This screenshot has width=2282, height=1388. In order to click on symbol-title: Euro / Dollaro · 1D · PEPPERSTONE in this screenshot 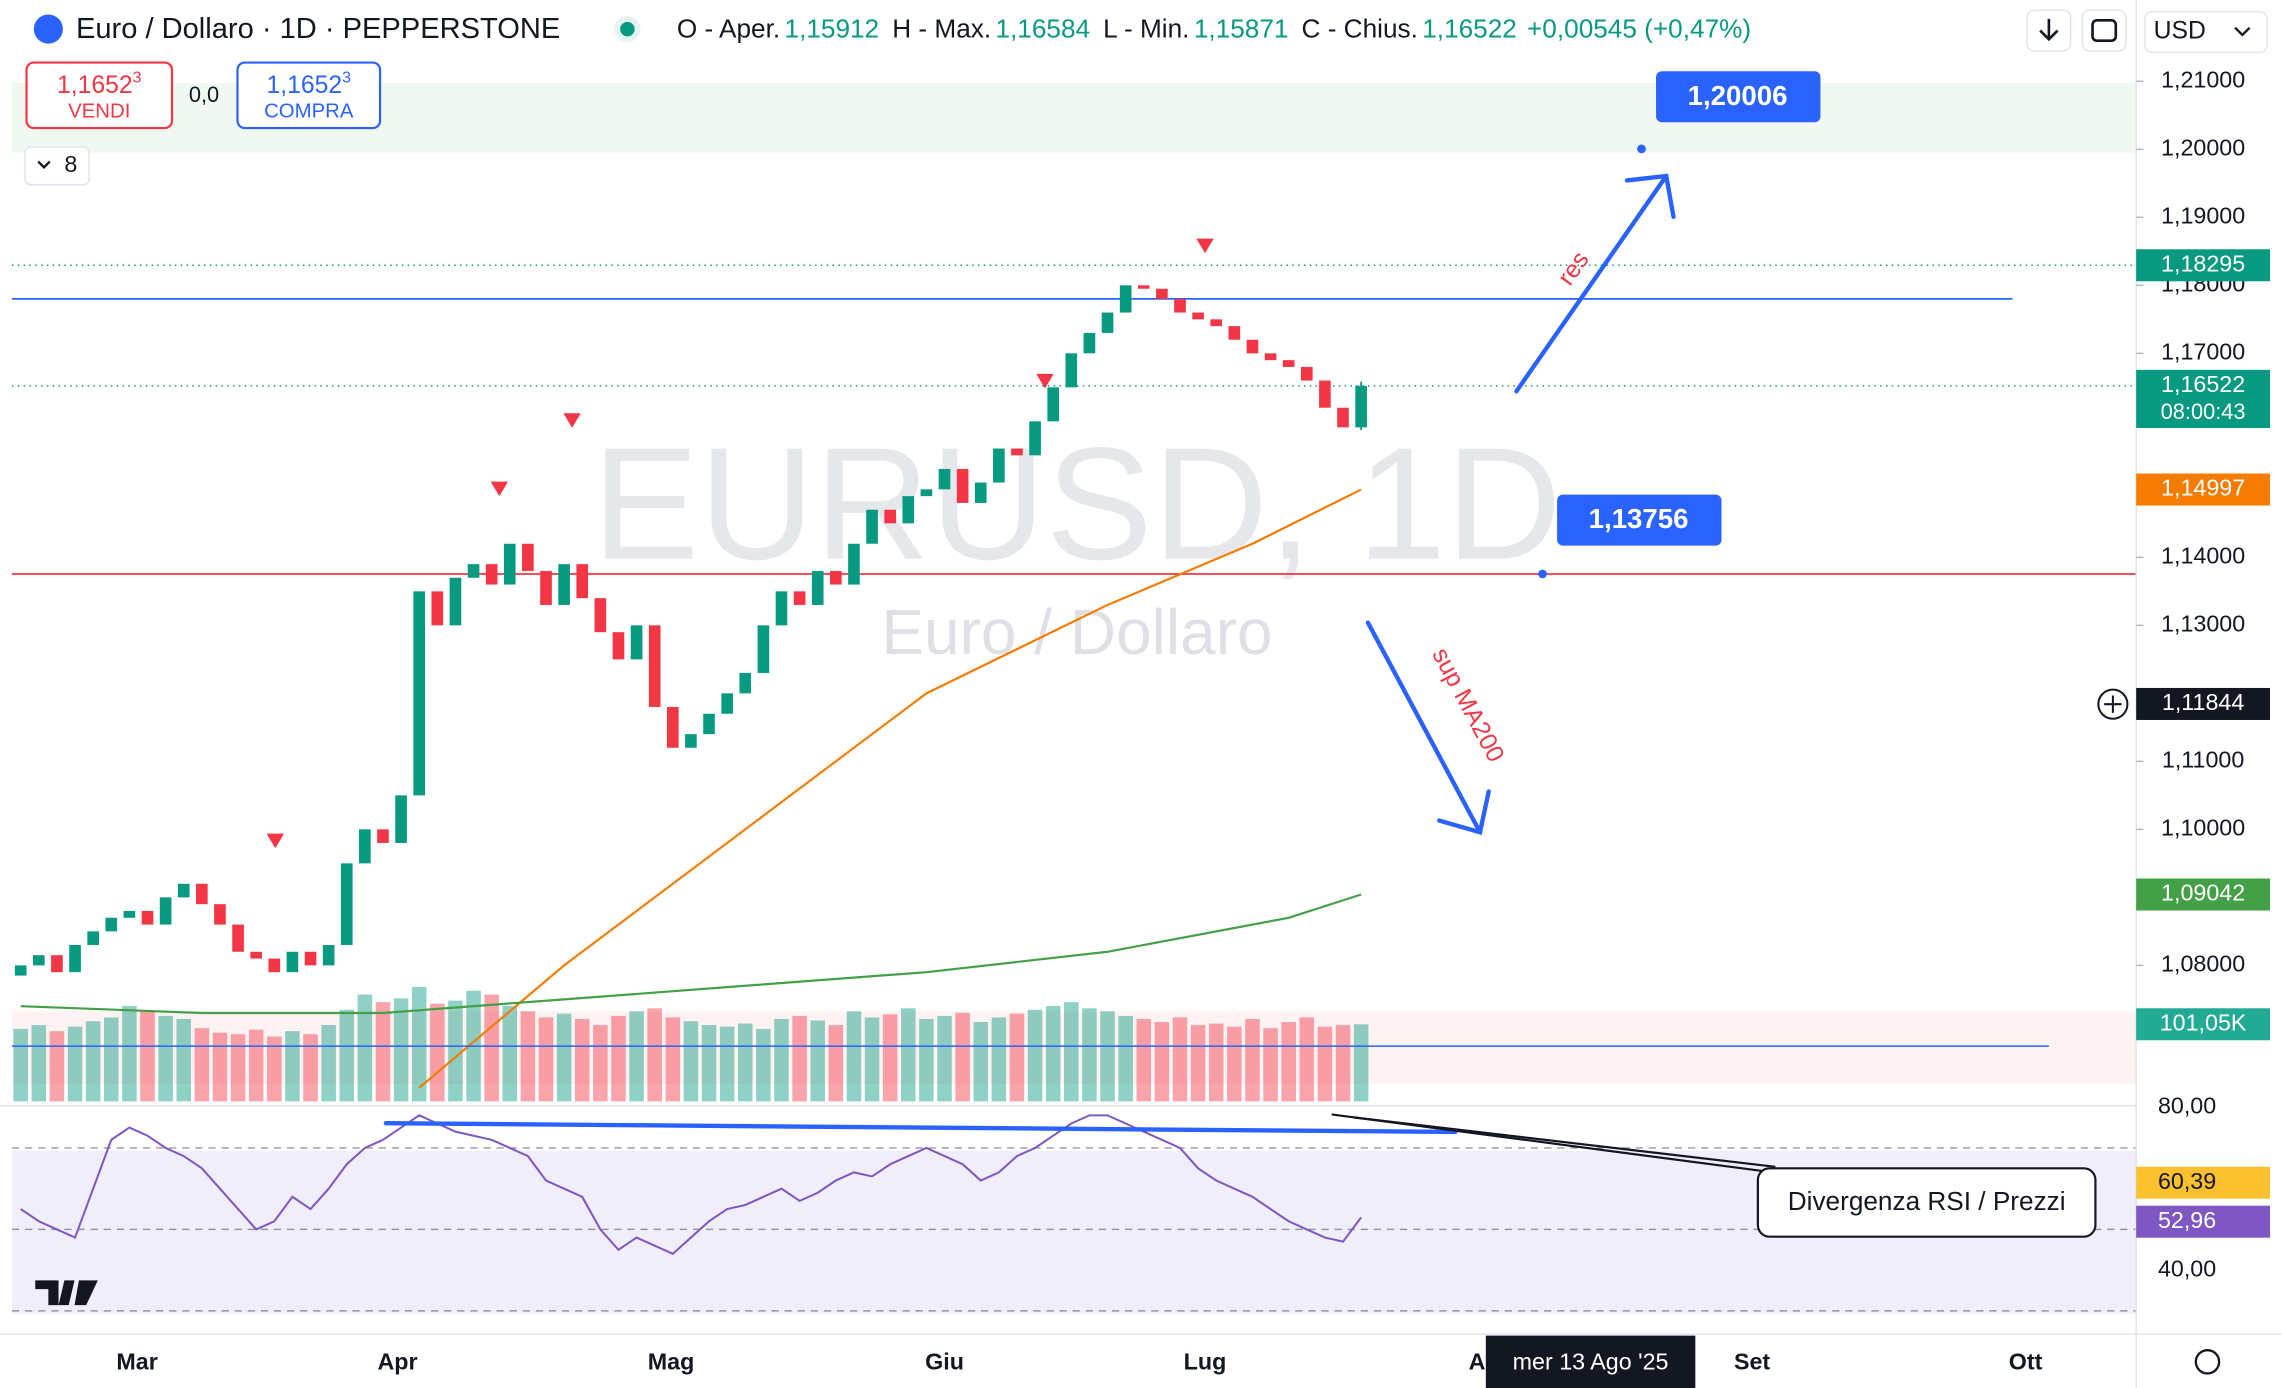, I will do `click(318, 29)`.